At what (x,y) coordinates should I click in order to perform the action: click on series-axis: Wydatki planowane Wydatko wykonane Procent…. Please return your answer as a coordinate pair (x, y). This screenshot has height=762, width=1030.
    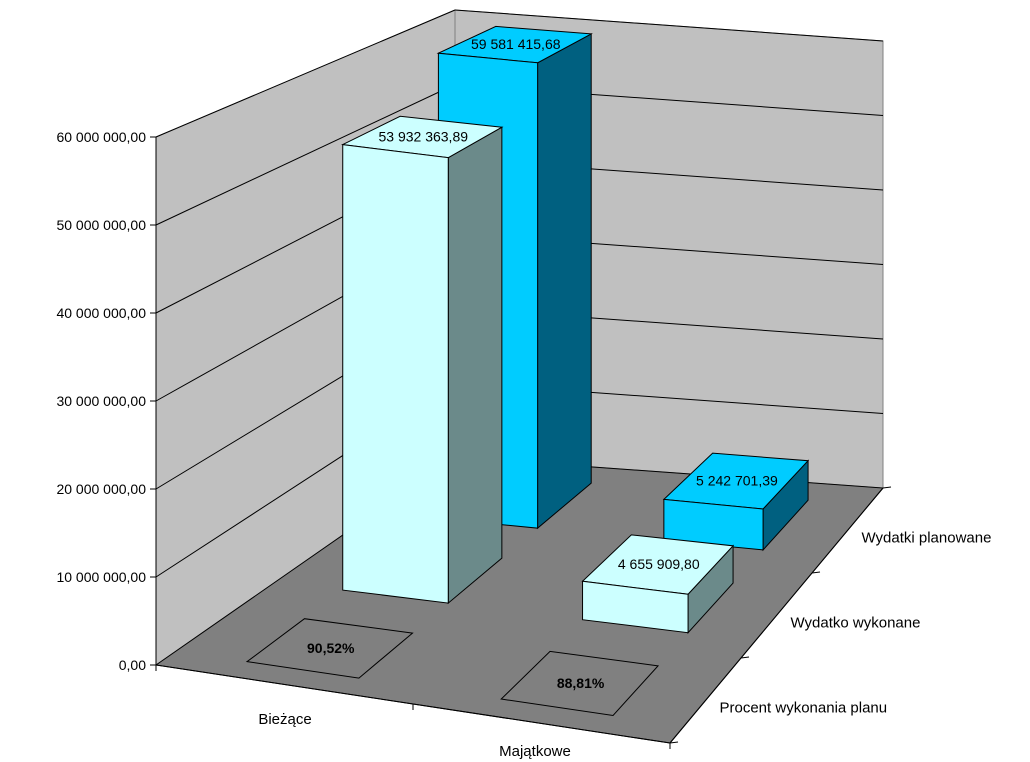
    Looking at the image, I should click on (830, 615).